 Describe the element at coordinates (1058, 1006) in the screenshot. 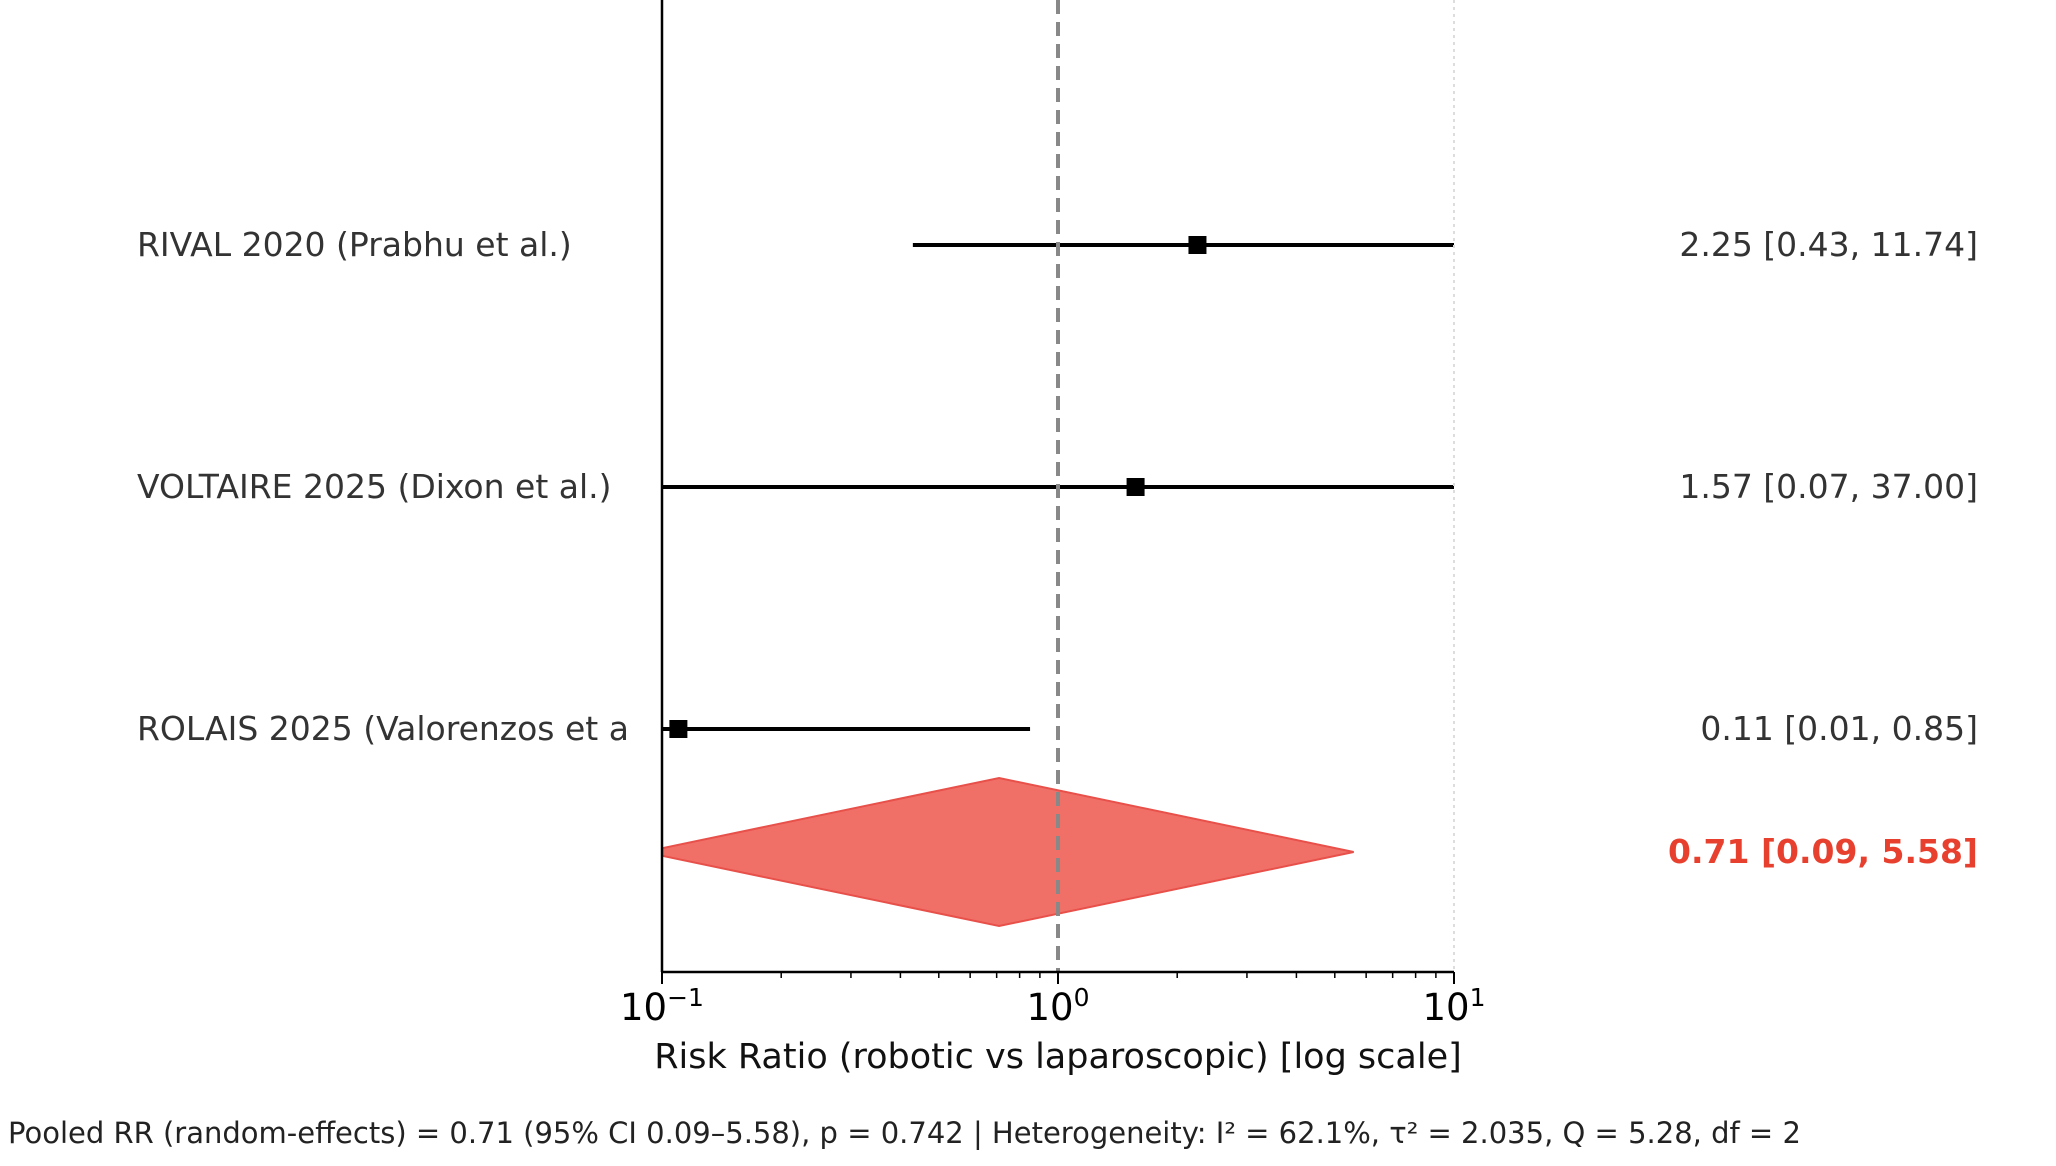

I see `tick-label-2: 10⁰` at that location.